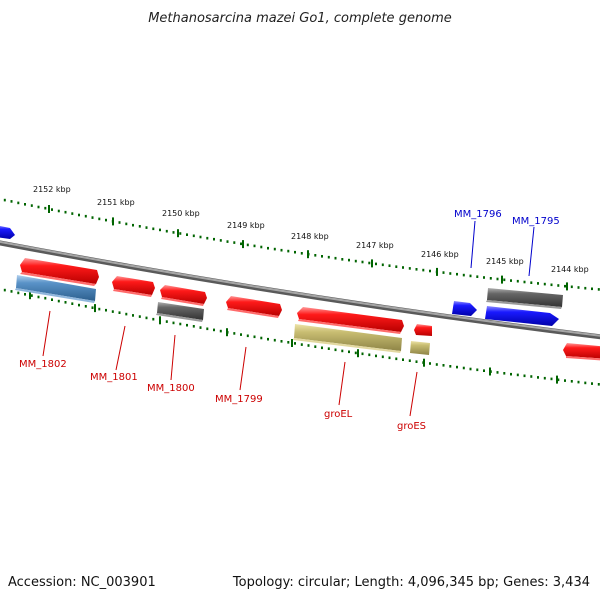  Describe the element at coordinates (581, 352) in the screenshot. I see `gene-feature-right-edge-red` at that location.